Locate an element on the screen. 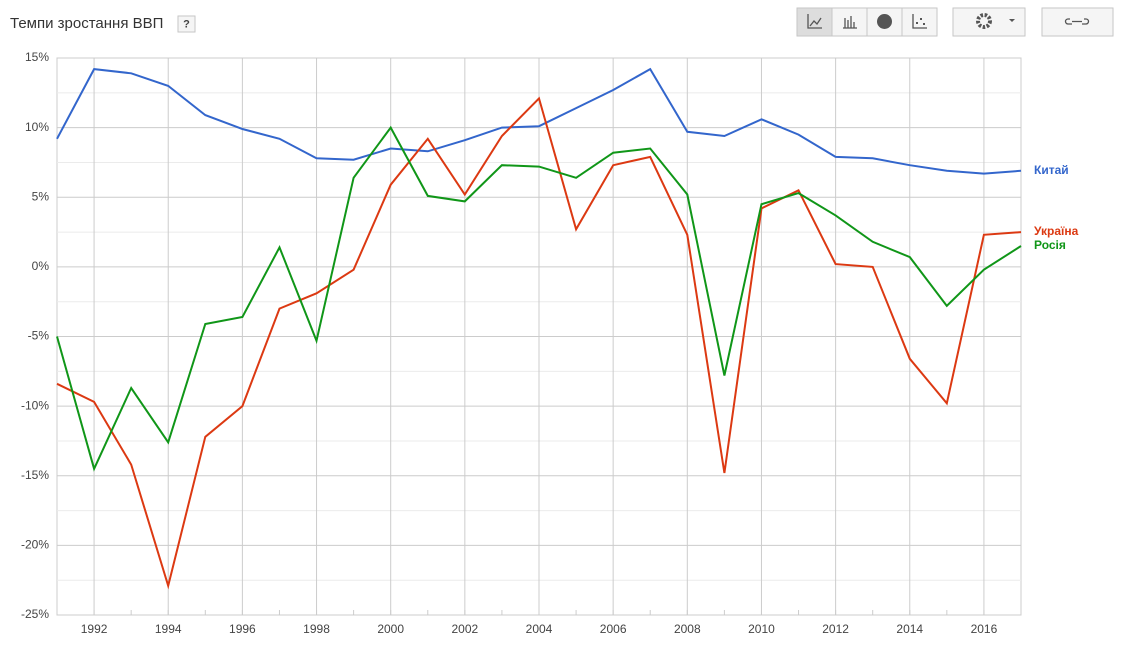 This screenshot has width=1123, height=650. series-label: Китай is located at coordinates (1051, 170).